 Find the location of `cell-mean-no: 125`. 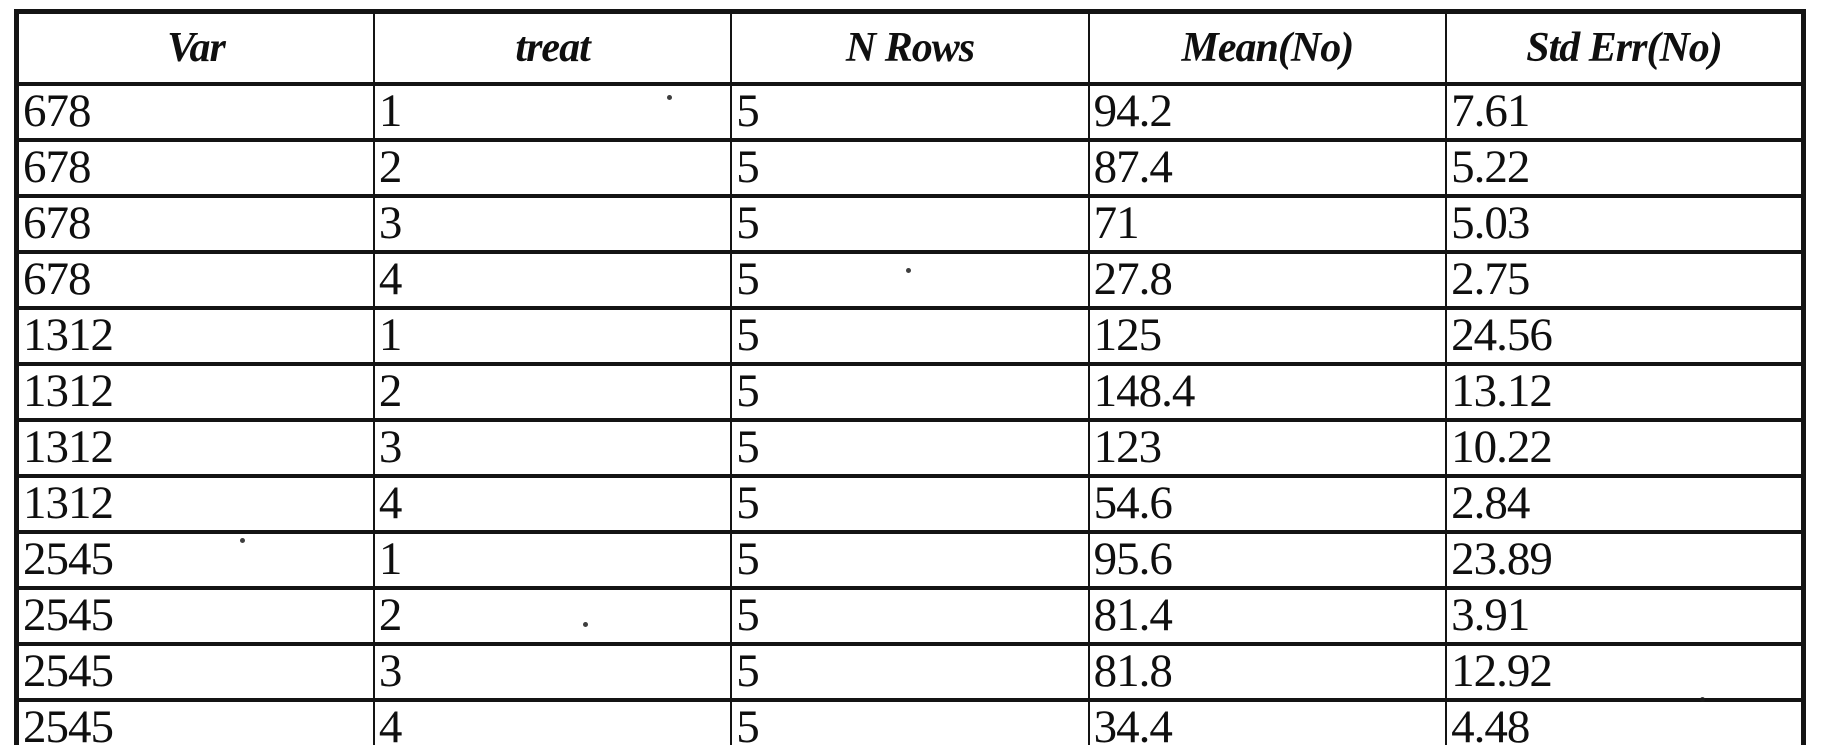

cell-mean-no: 125 is located at coordinates (1267, 335).